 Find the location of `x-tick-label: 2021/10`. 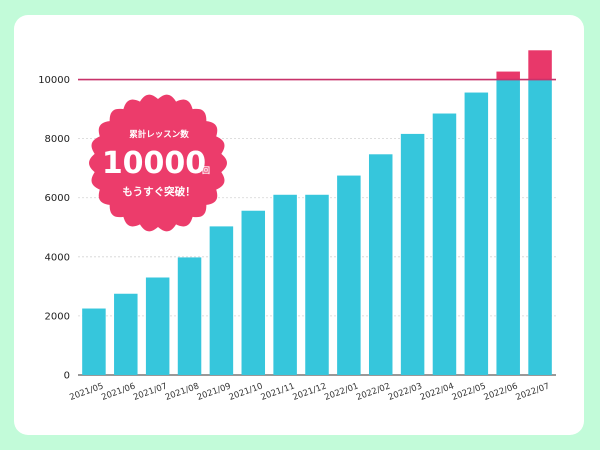

x-tick-label: 2021/10 is located at coordinates (246, 391).